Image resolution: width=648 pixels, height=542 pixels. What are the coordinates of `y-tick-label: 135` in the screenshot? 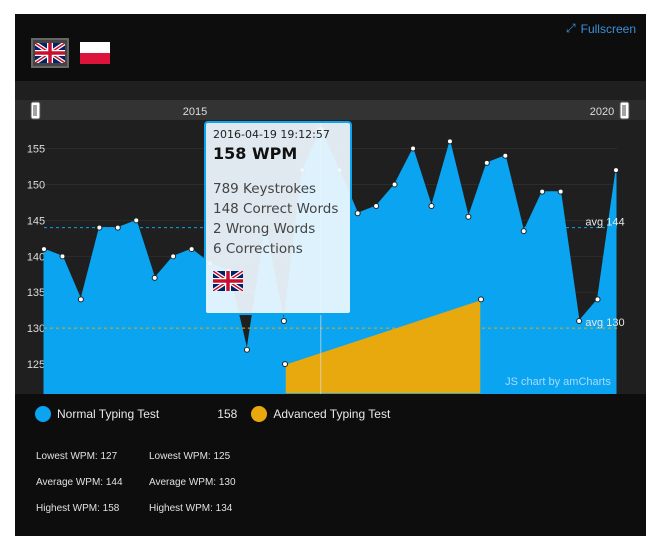 It's located at (36, 293).